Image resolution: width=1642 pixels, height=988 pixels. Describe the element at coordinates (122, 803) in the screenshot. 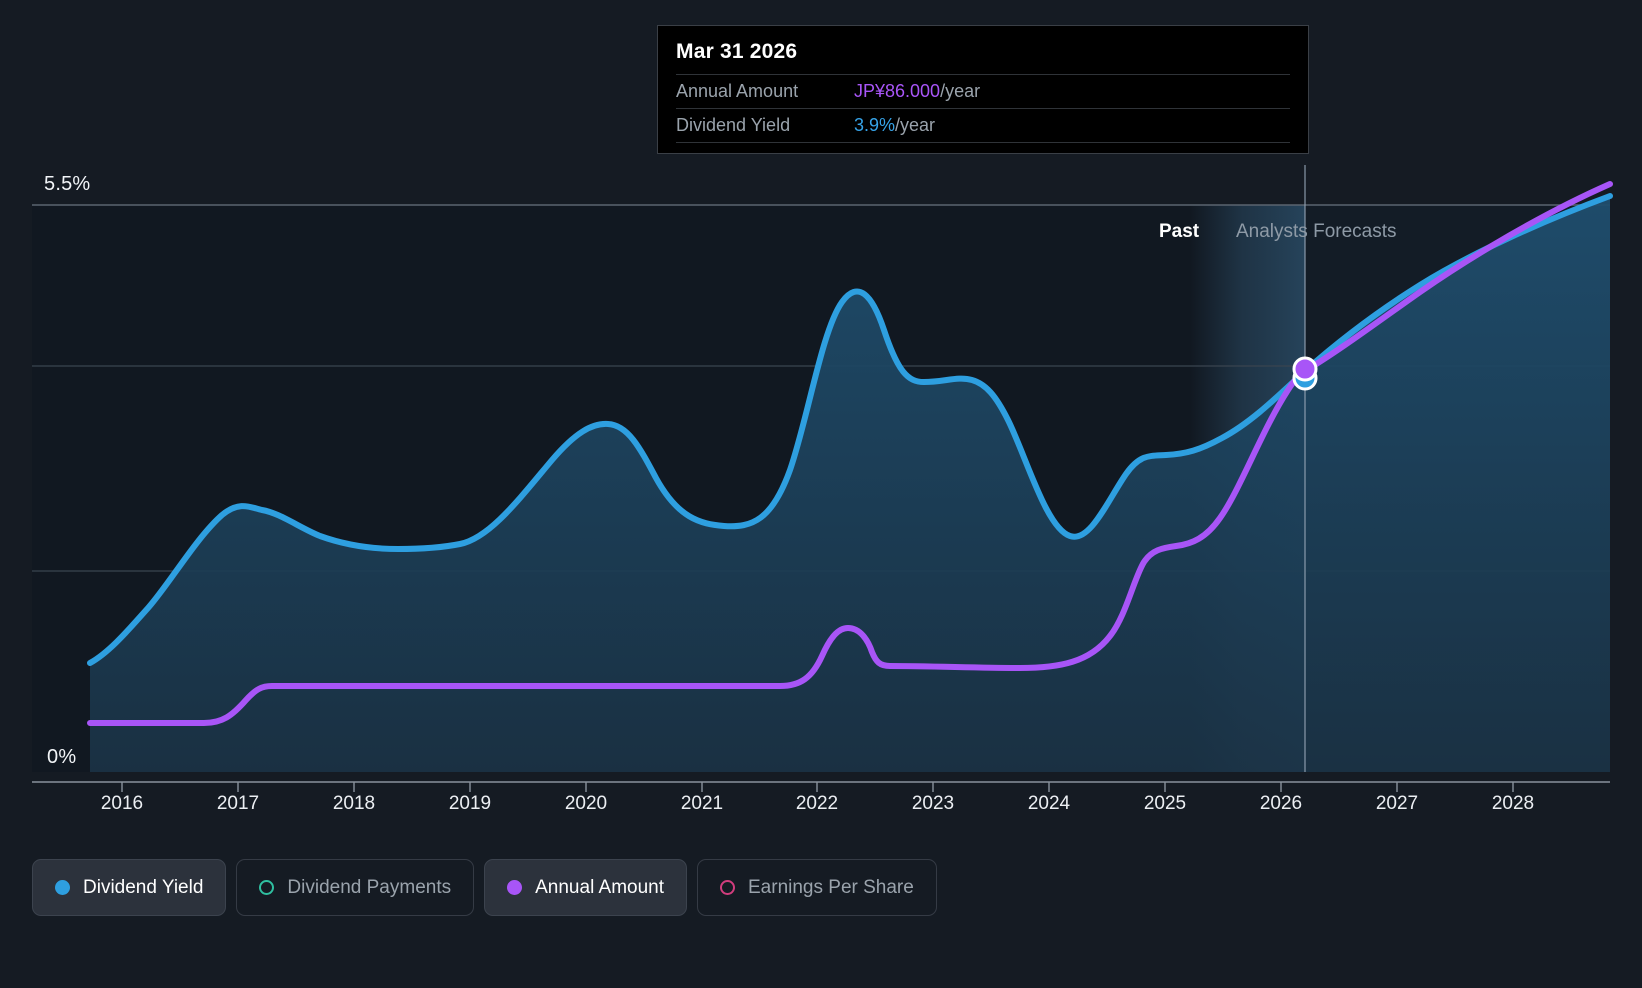

I see `x-tick-2016: 2016` at that location.